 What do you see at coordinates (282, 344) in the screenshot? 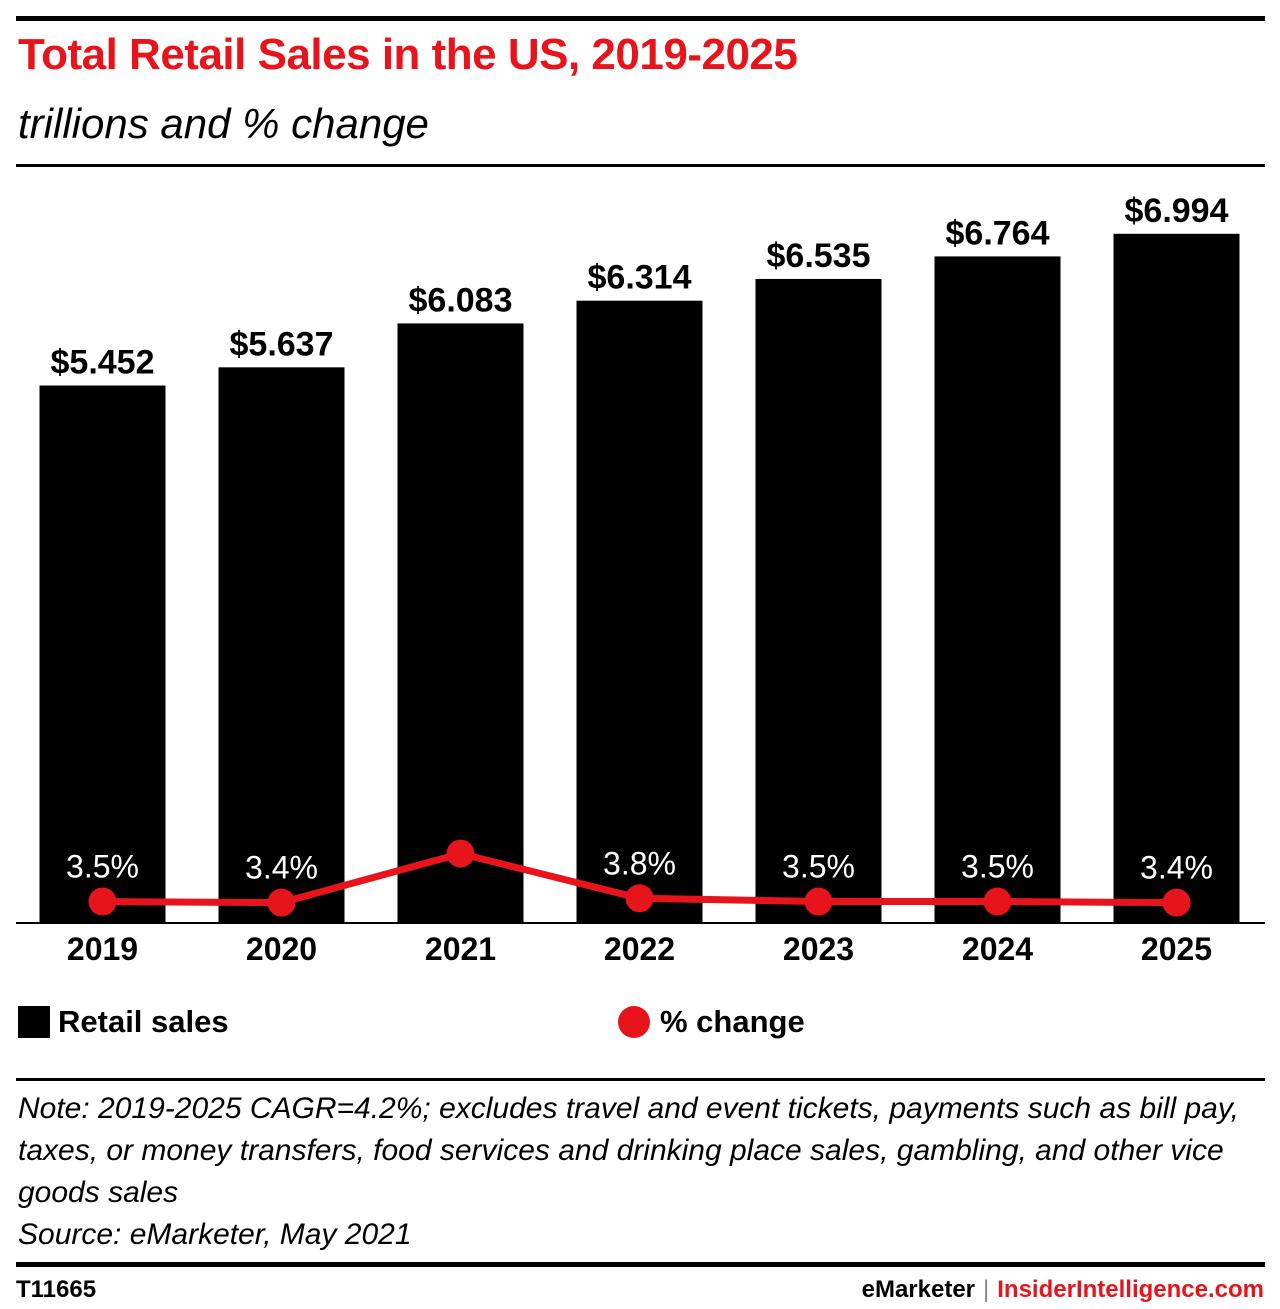
I see `bar-value-label: $5.637` at bounding box center [282, 344].